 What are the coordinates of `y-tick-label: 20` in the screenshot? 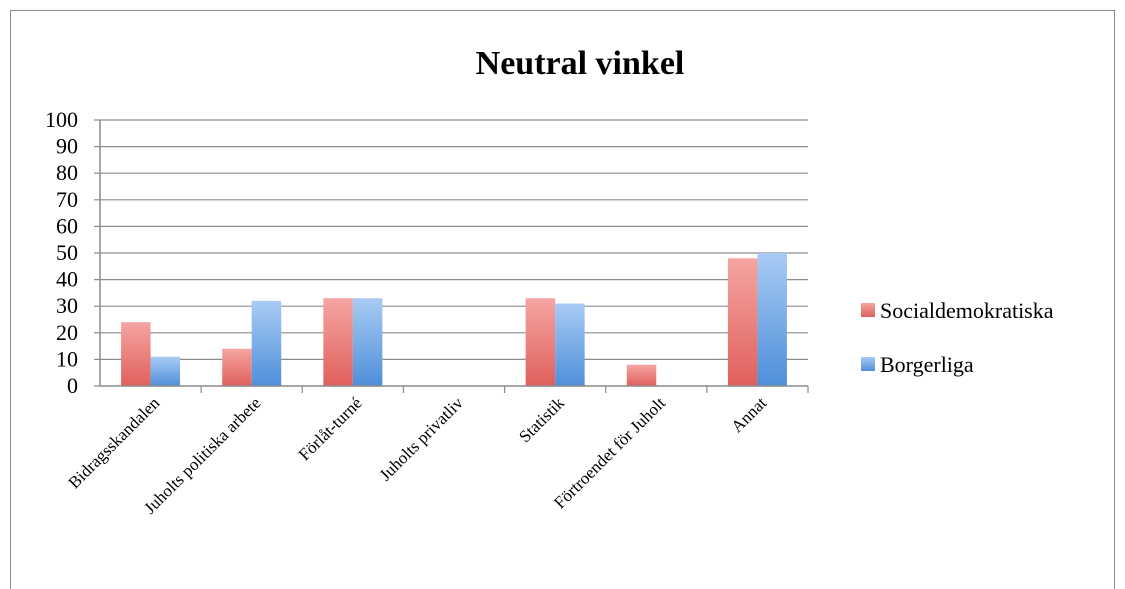 It's located at (67, 332).